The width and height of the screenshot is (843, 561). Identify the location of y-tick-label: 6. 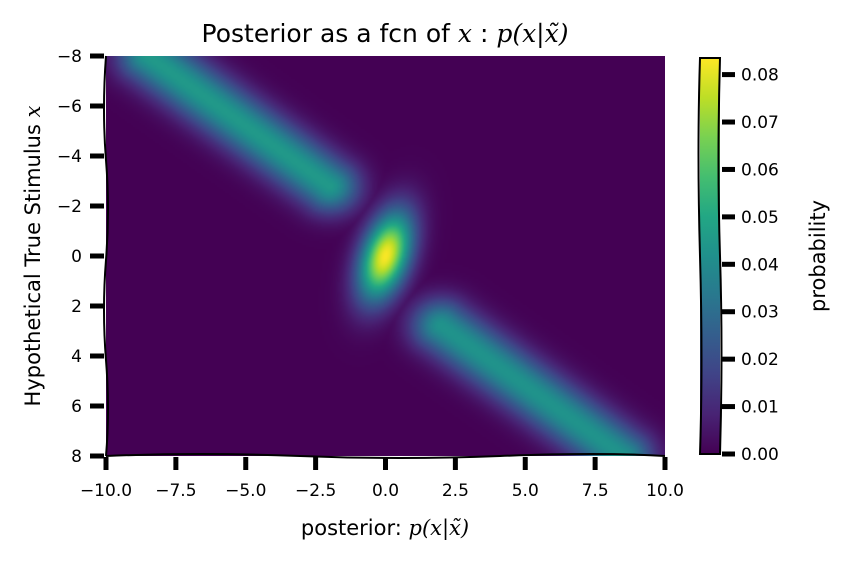
(76, 407).